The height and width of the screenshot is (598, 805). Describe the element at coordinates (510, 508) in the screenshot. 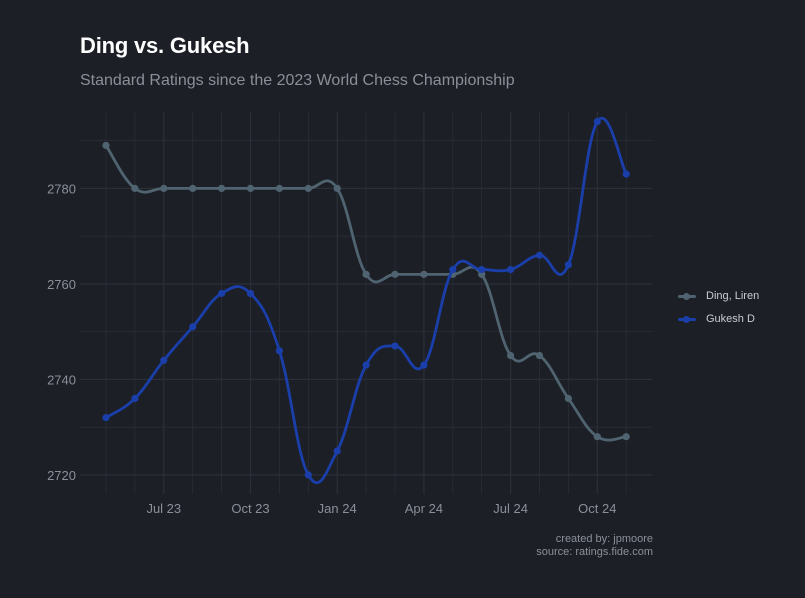

I see `x-tick-label: Jul 24` at that location.